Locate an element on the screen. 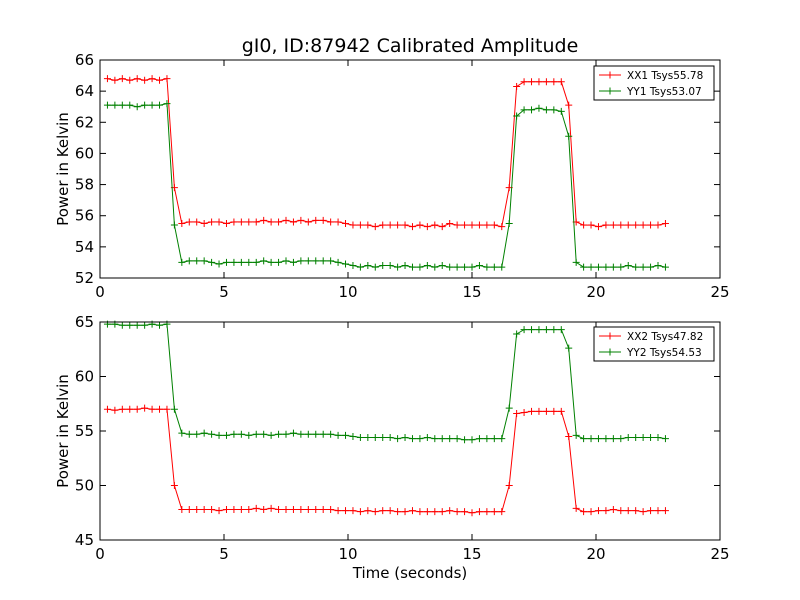  y-tick-label: 55 is located at coordinates (84, 431).